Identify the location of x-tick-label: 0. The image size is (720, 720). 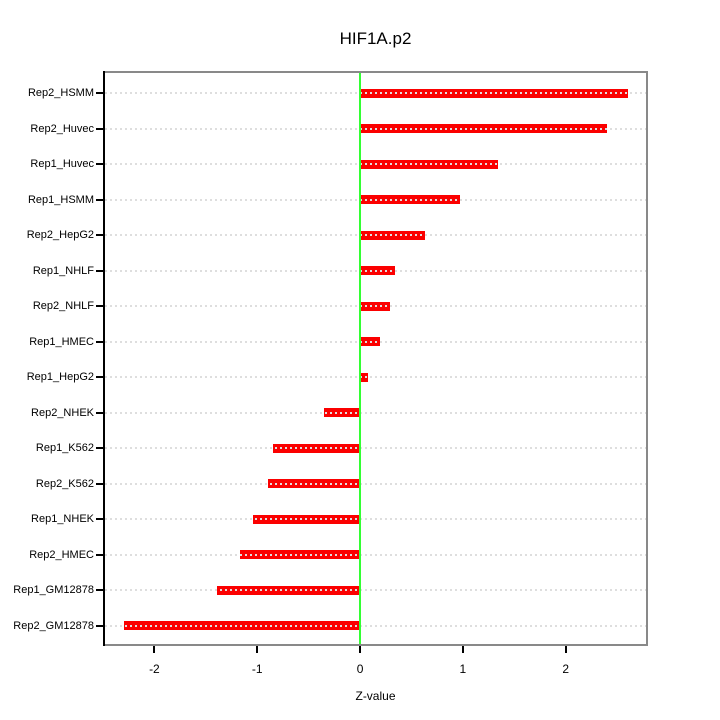
(360, 669).